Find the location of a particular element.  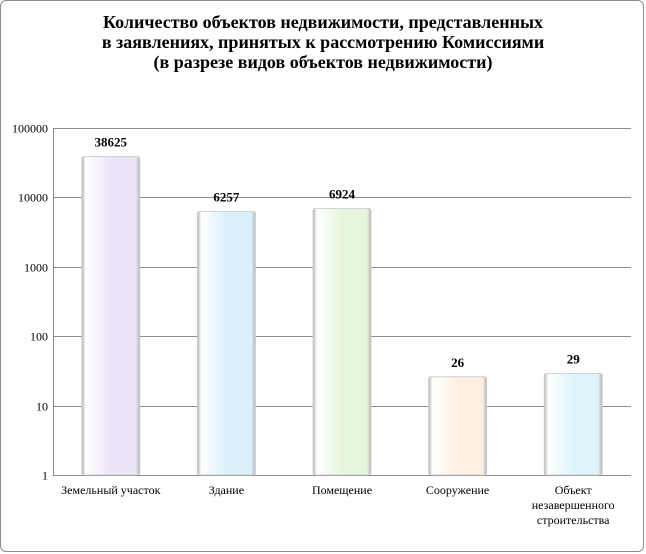

x-tick-label: Помещение is located at coordinates (342, 490).